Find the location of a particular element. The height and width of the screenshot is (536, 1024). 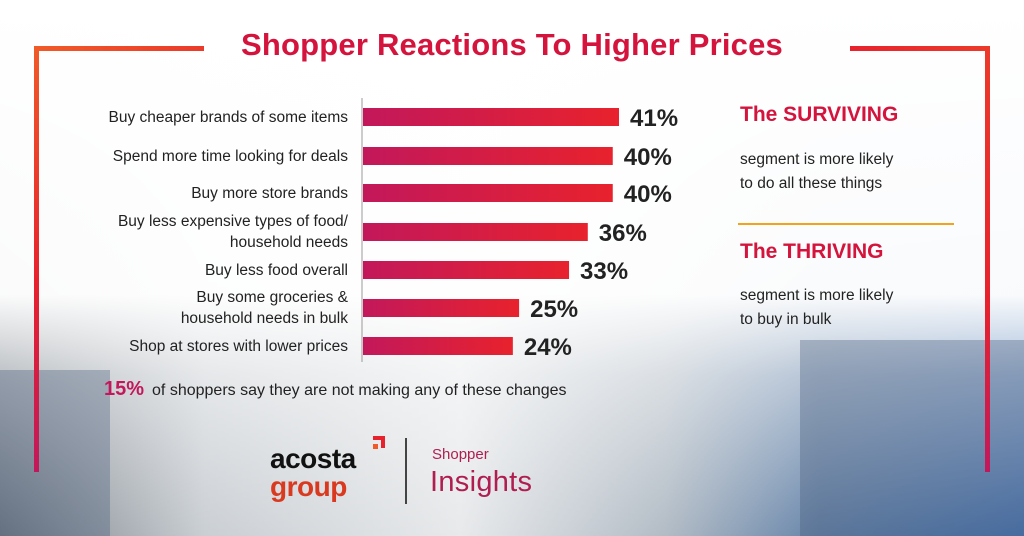

thriving-text-line: to buy in bulk is located at coordinates (786, 319).